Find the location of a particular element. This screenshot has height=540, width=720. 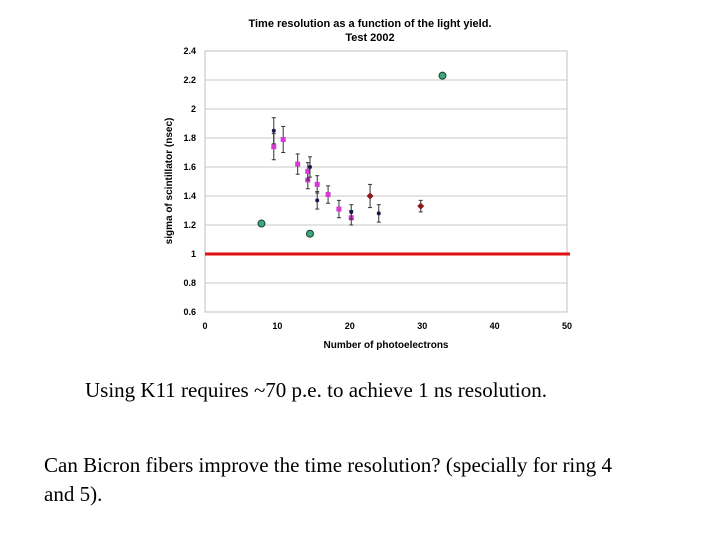

x-tick-label: 40 is located at coordinates (495, 326).